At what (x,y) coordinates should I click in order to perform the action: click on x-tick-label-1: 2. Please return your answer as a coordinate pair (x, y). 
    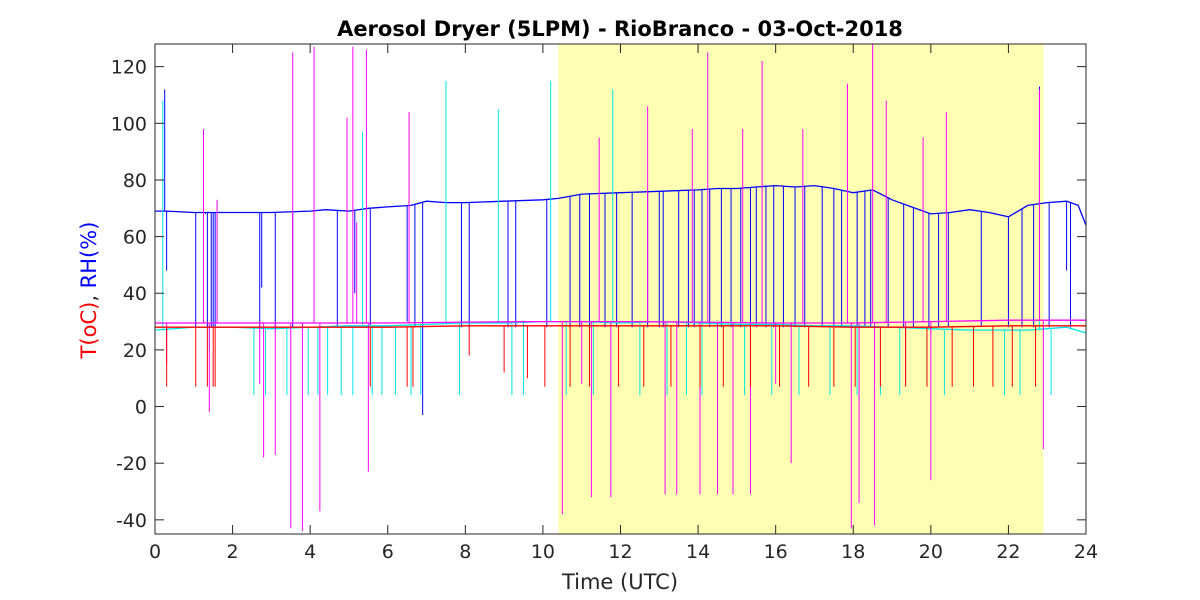
    Looking at the image, I should click on (233, 552).